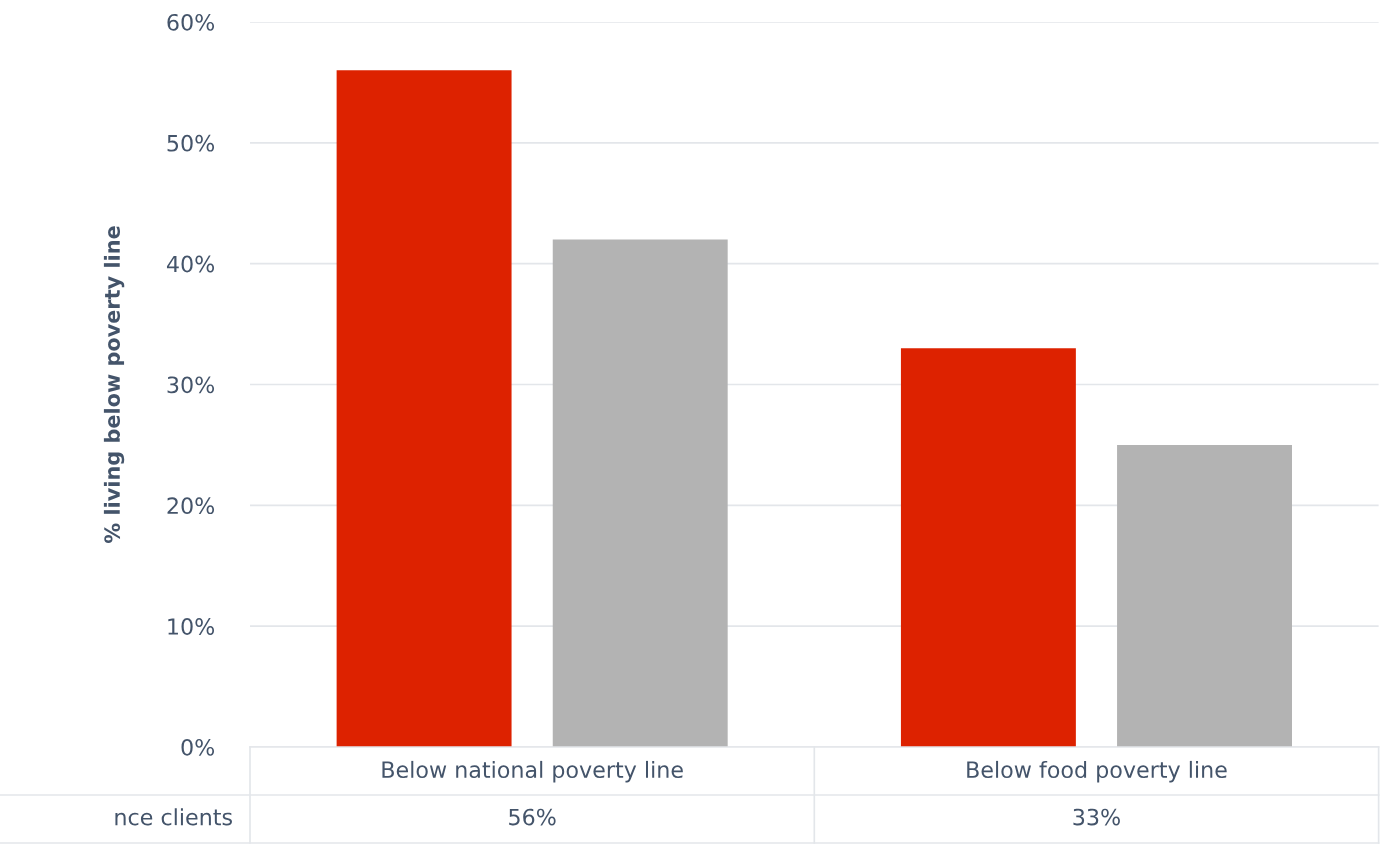 This screenshot has width=1380, height=848. I want to click on y-tick-label: 0%, so click(198, 747).